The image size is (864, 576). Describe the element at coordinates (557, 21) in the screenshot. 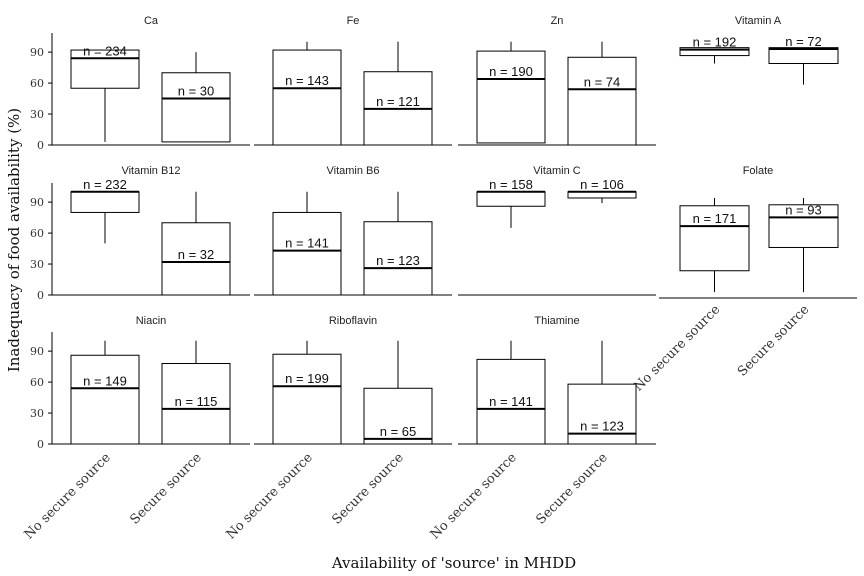

I see `facet-title: Zn` at that location.